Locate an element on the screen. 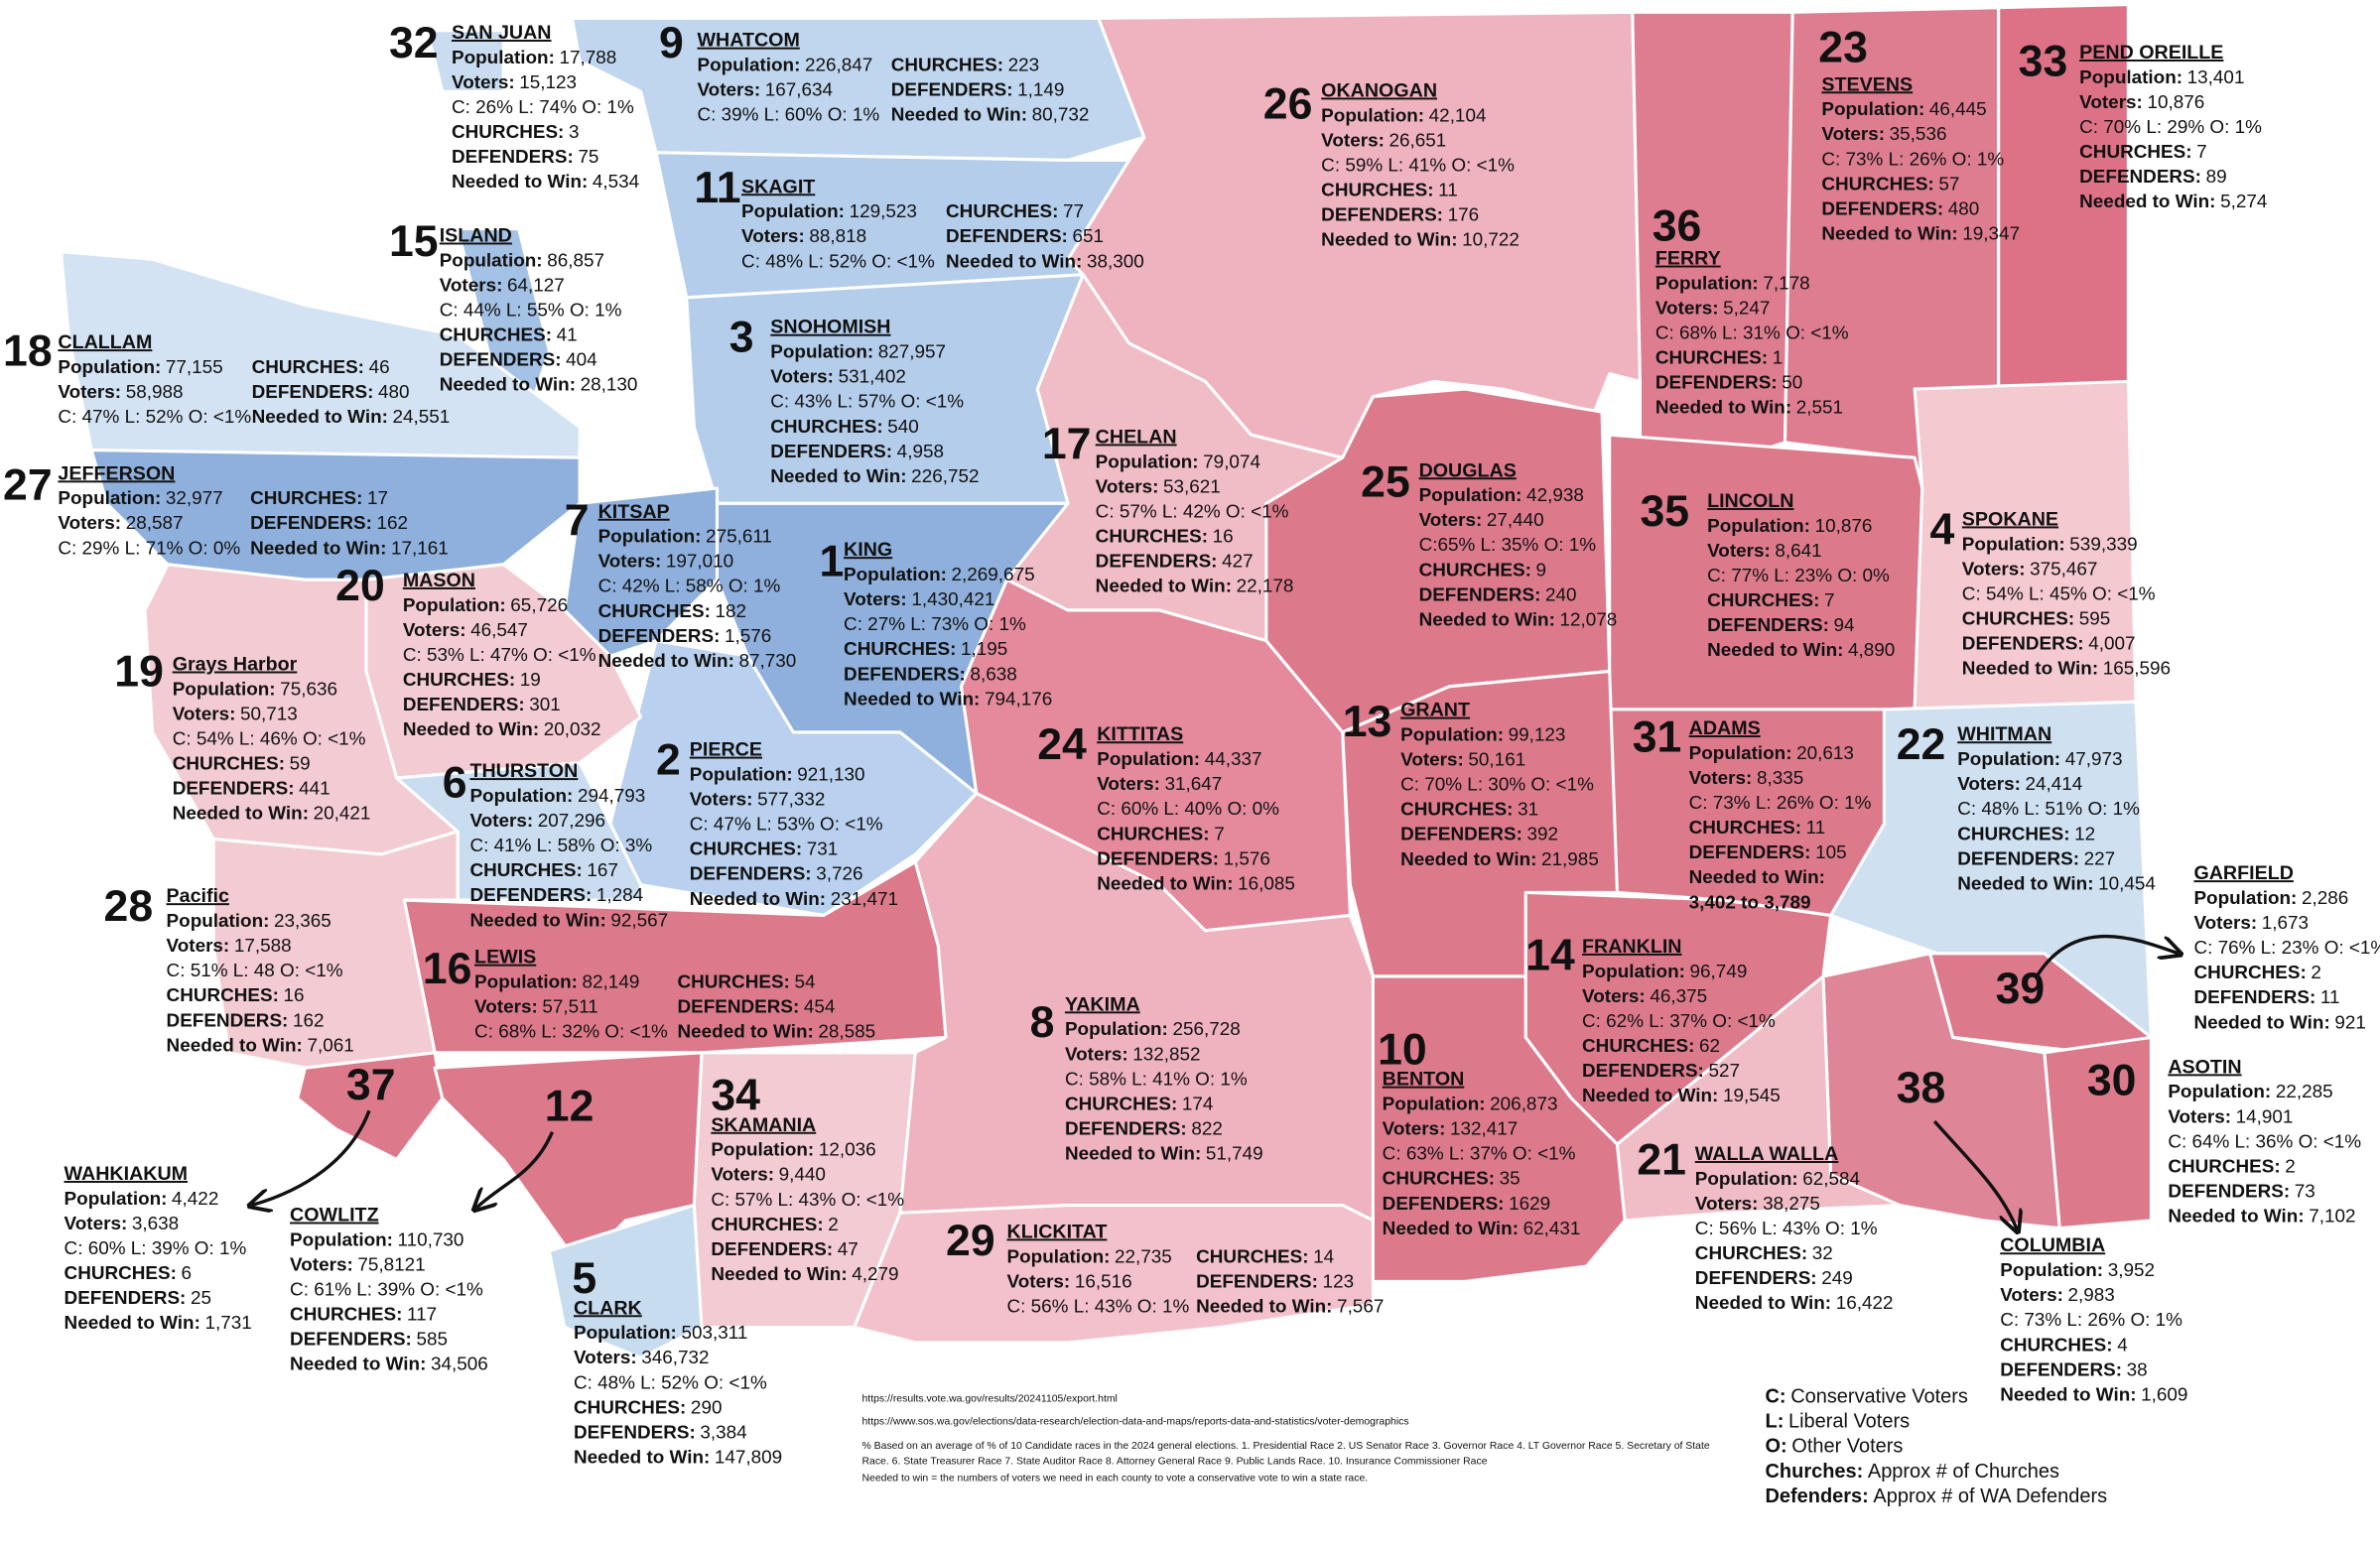 This screenshot has width=2380, height=1550. stat-line: DEFENDERS: 176 is located at coordinates (1400, 216).